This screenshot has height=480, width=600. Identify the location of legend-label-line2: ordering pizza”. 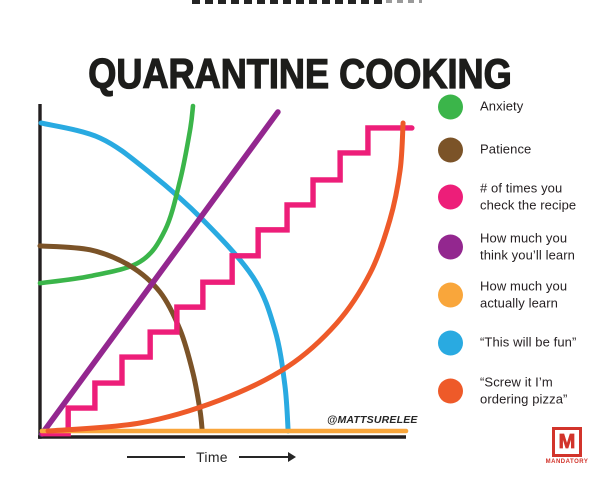
(524, 398).